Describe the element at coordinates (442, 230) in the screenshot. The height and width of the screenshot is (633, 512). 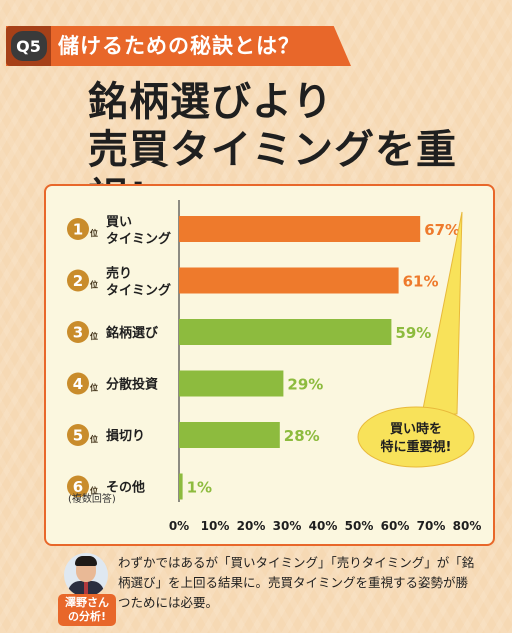
I see `value-label-1: 67%` at that location.